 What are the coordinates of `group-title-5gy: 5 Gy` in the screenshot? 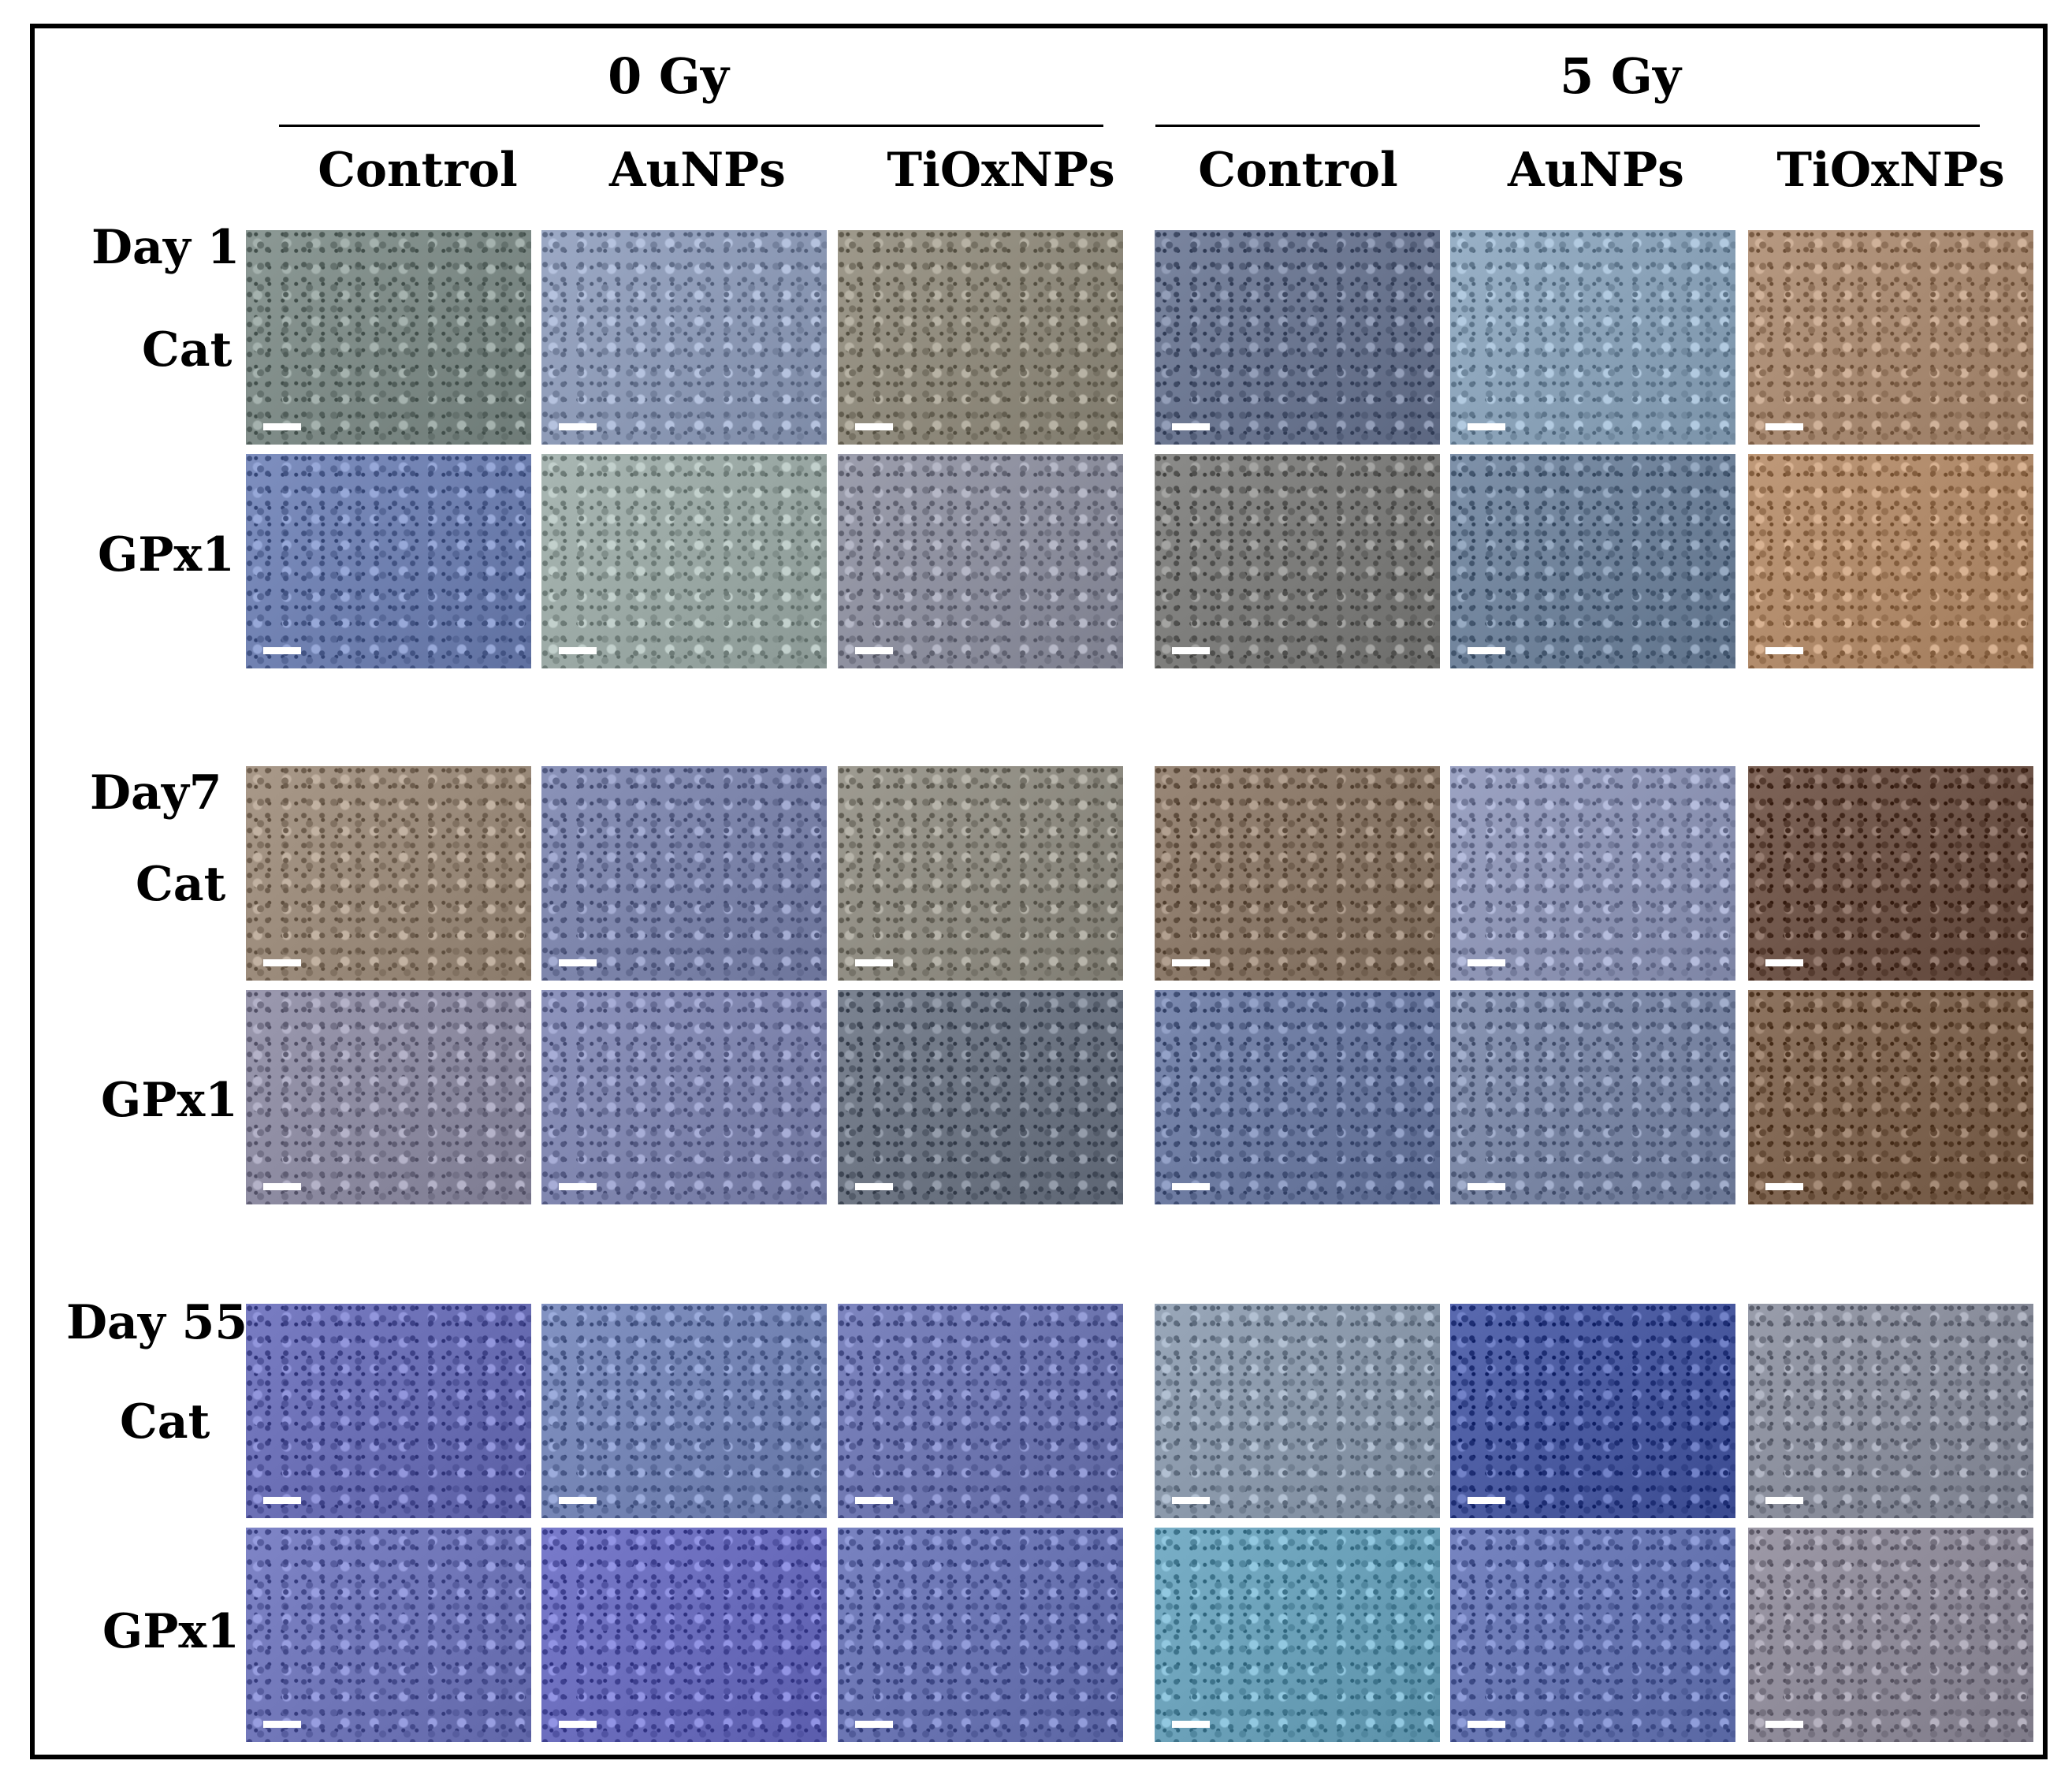 It's located at (1620, 76).